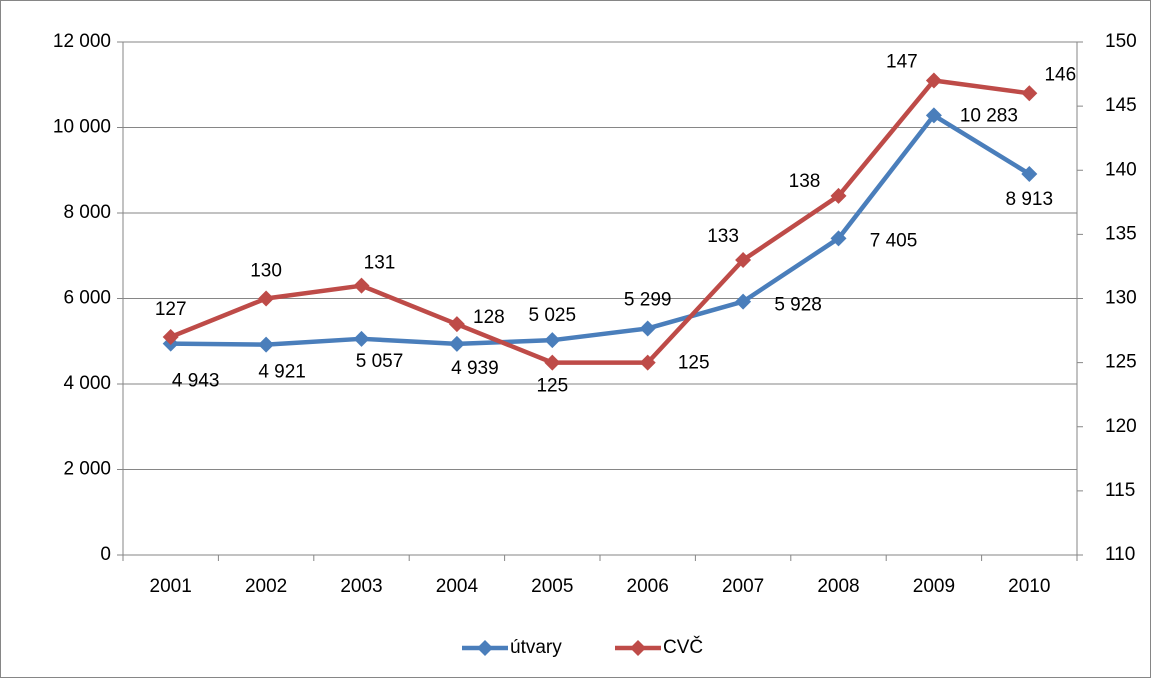 This screenshot has width=1151, height=678. Describe the element at coordinates (934, 586) in the screenshot. I see `x-tick-label: 2009` at that location.